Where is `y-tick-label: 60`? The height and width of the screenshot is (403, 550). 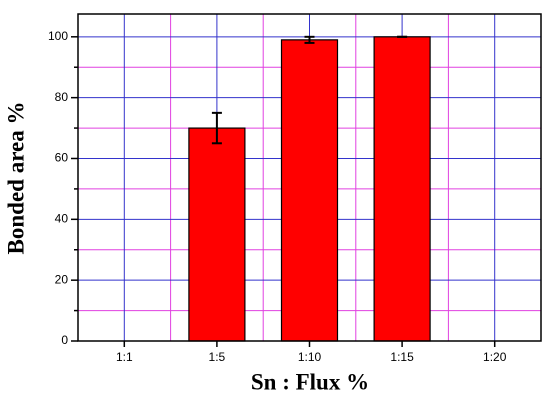 y-tick-label: 60 is located at coordinates (62, 158).